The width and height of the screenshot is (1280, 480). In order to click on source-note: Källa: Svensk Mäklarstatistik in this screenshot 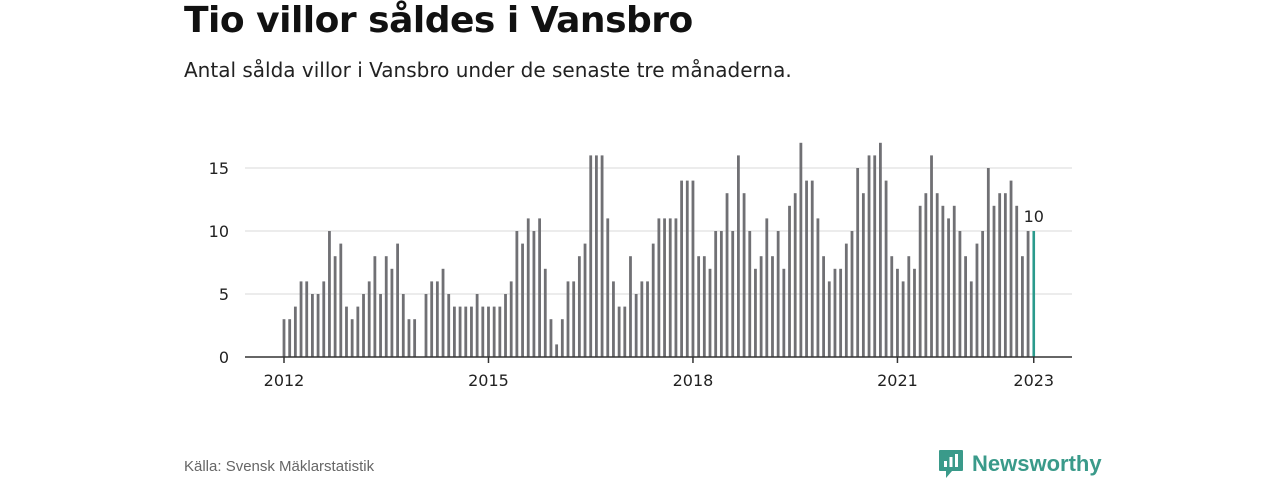, I will do `click(279, 466)`.